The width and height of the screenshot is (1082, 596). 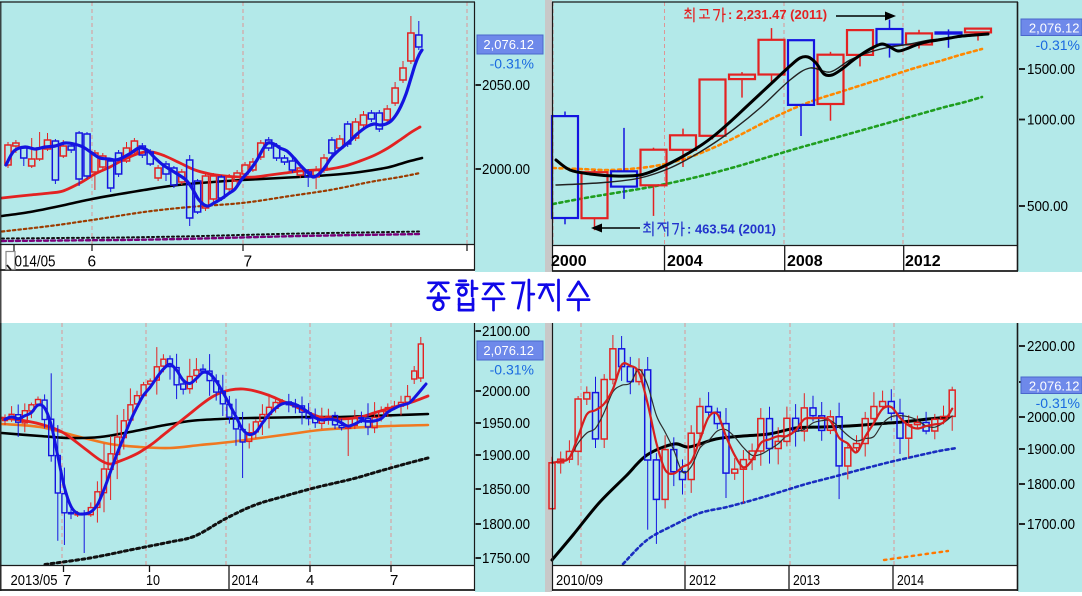 What do you see at coordinates (777, 14) in the screenshot?
I see `svg-text:: 2,231.47 (2011): : 2,231.47 (2011)` at bounding box center [777, 14].